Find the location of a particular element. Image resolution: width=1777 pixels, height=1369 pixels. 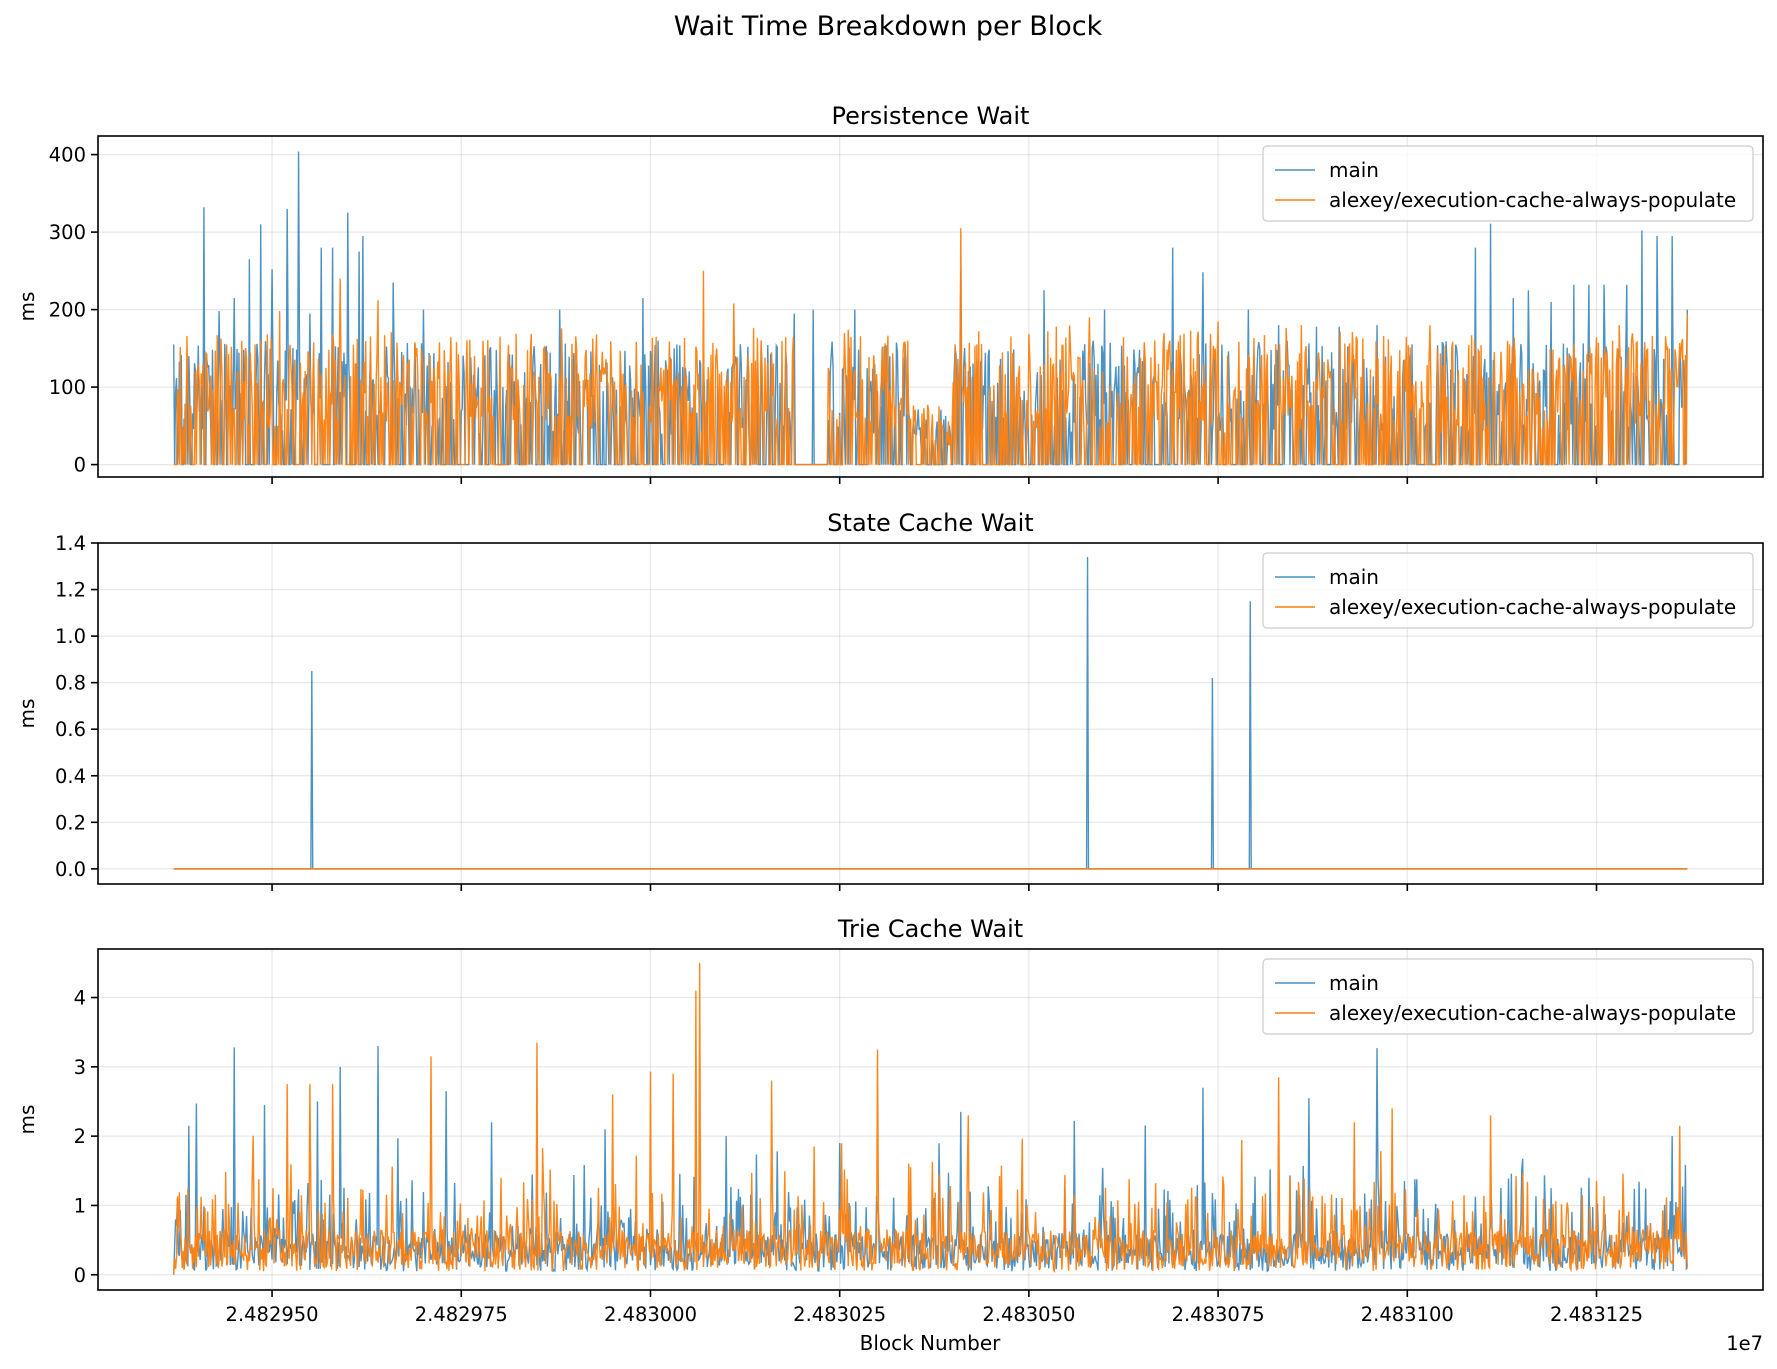

x-tick-label: 2.482975 is located at coordinates (461, 1314).